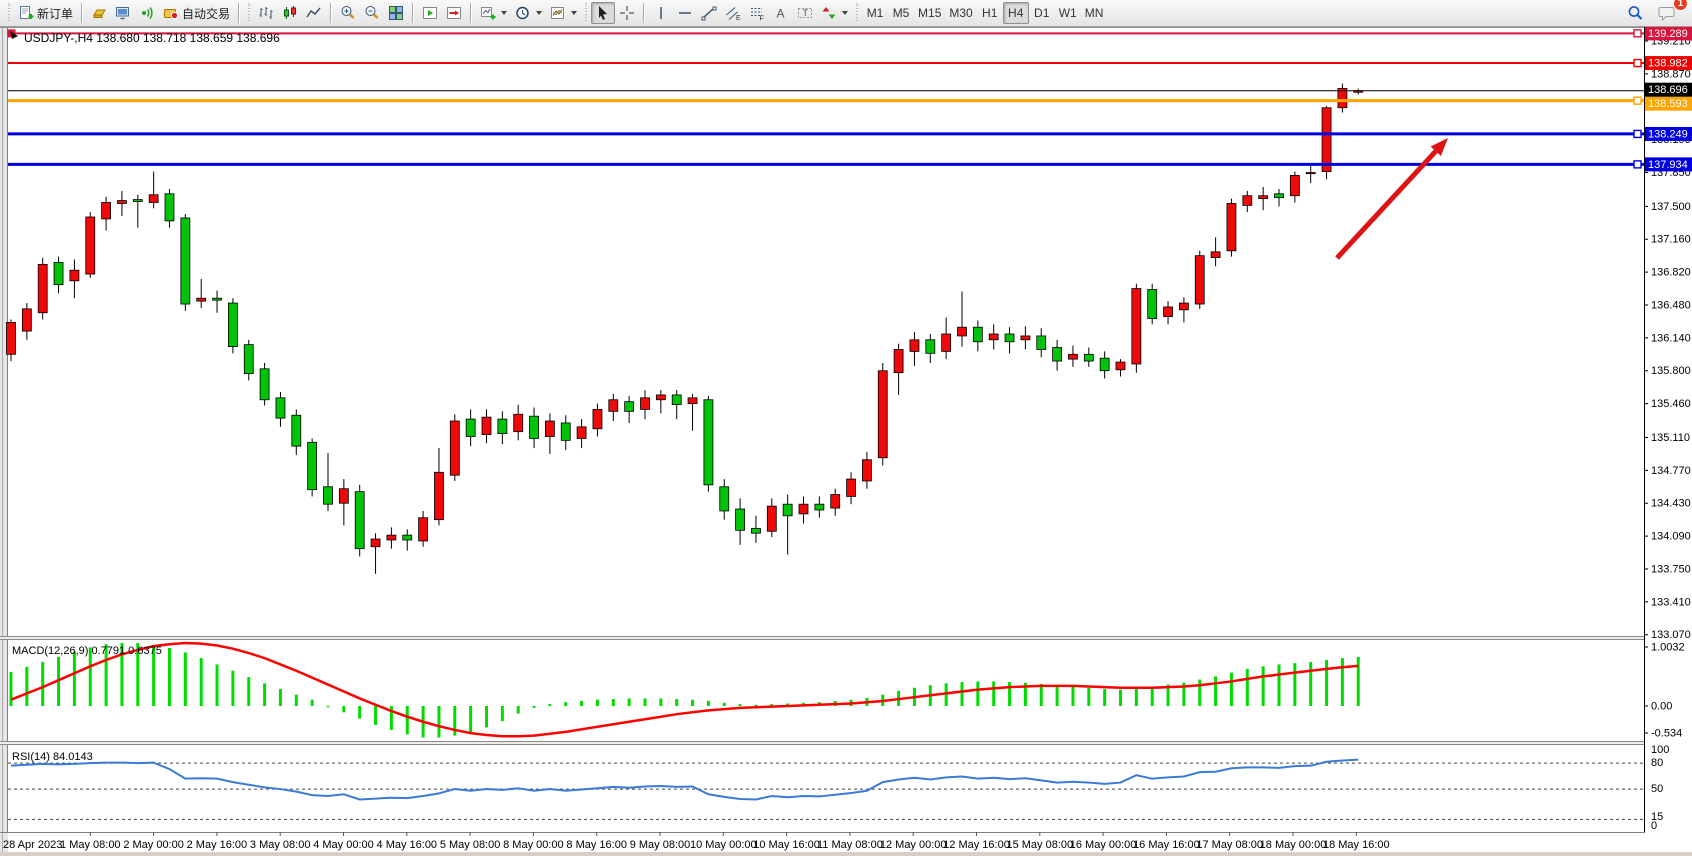  What do you see at coordinates (147, 13) in the screenshot?
I see `signals-button` at bounding box center [147, 13].